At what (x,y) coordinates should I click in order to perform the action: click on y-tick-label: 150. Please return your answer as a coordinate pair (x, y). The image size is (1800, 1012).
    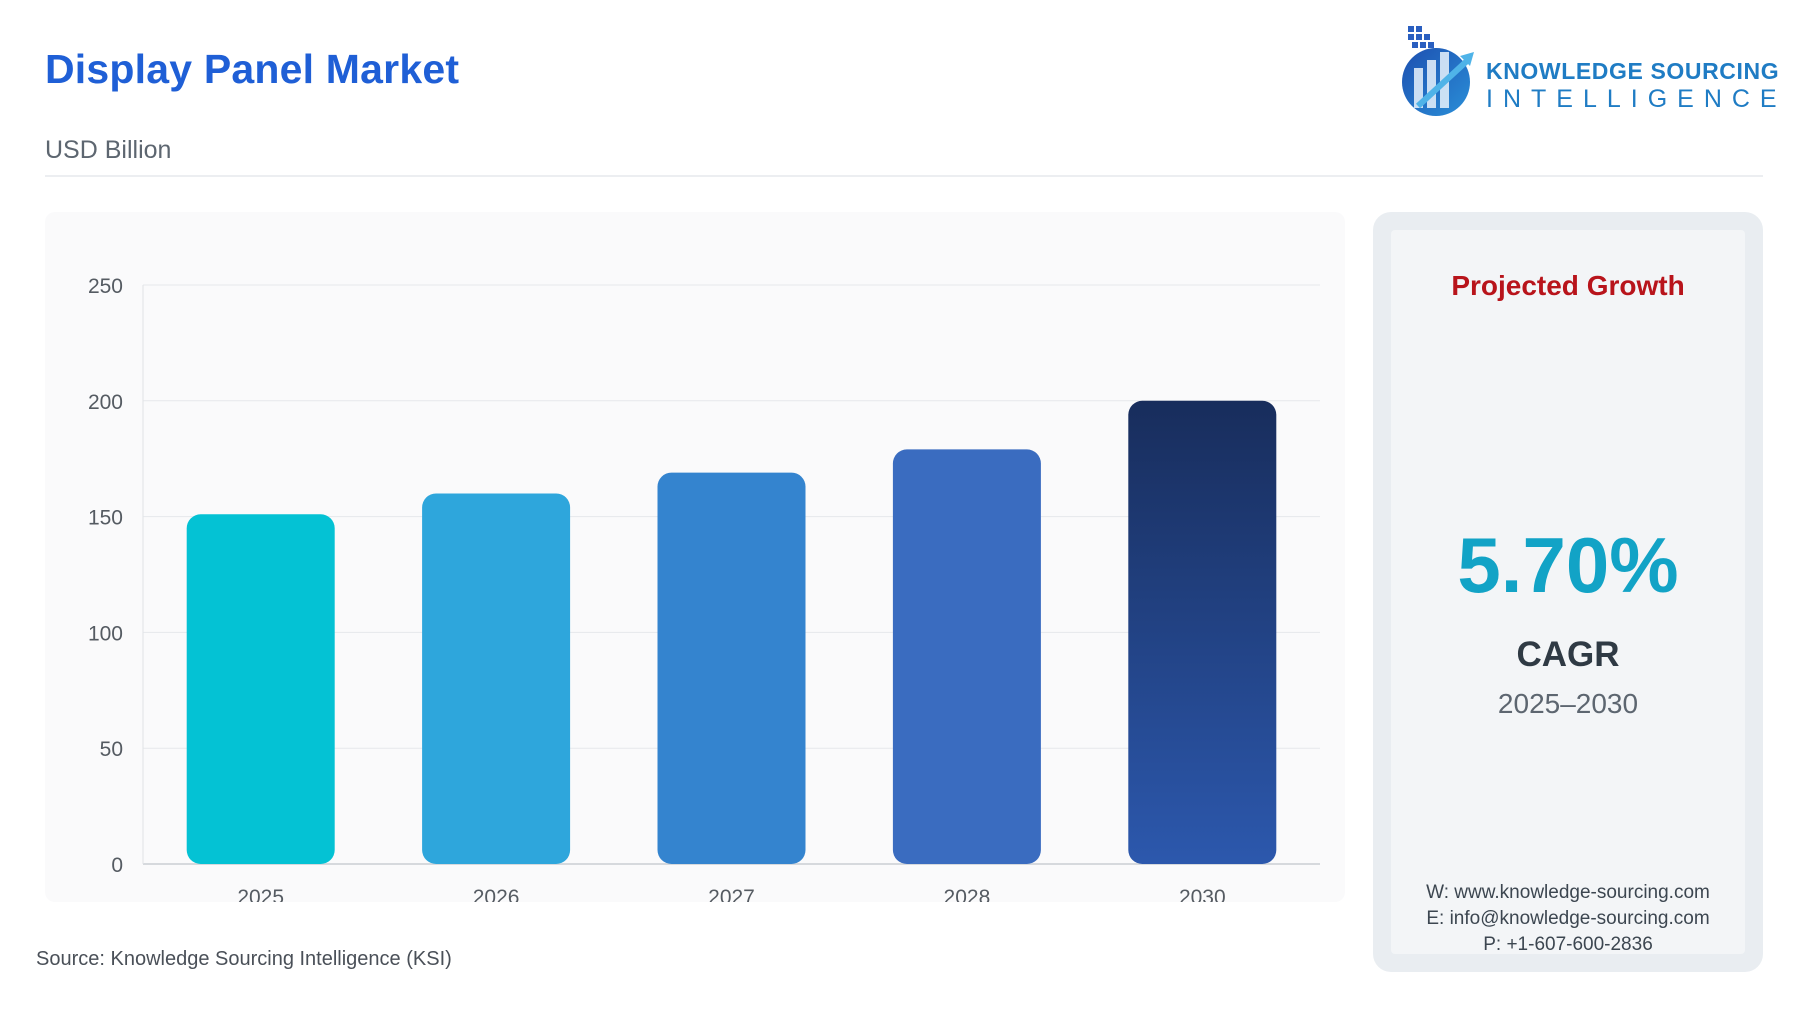
    Looking at the image, I should click on (105, 518).